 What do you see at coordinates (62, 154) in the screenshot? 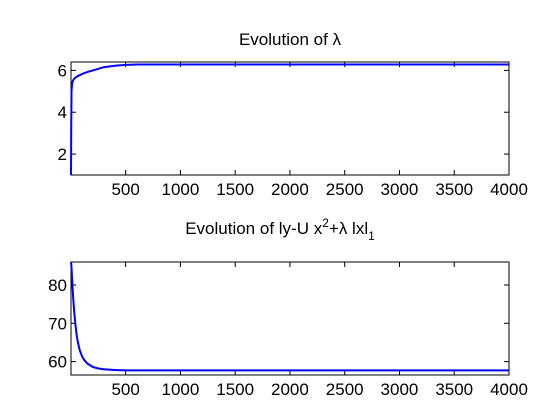
I see `y-tick-label: 2` at bounding box center [62, 154].